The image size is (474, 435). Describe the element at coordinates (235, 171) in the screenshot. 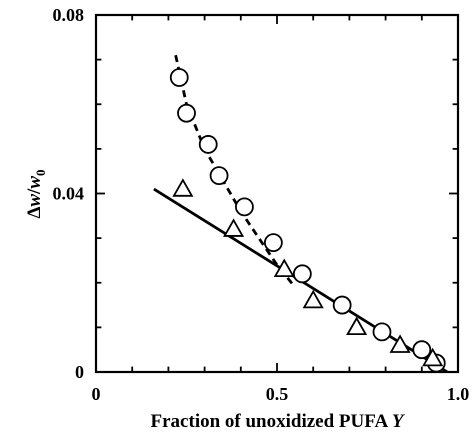

I see `dashed-fit-line` at that location.